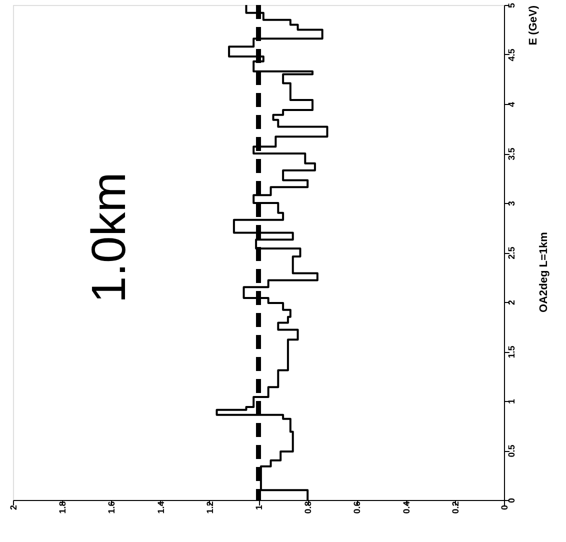 This screenshot has width=566, height=542. I want to click on x-tick-label: 2, so click(13, 507).